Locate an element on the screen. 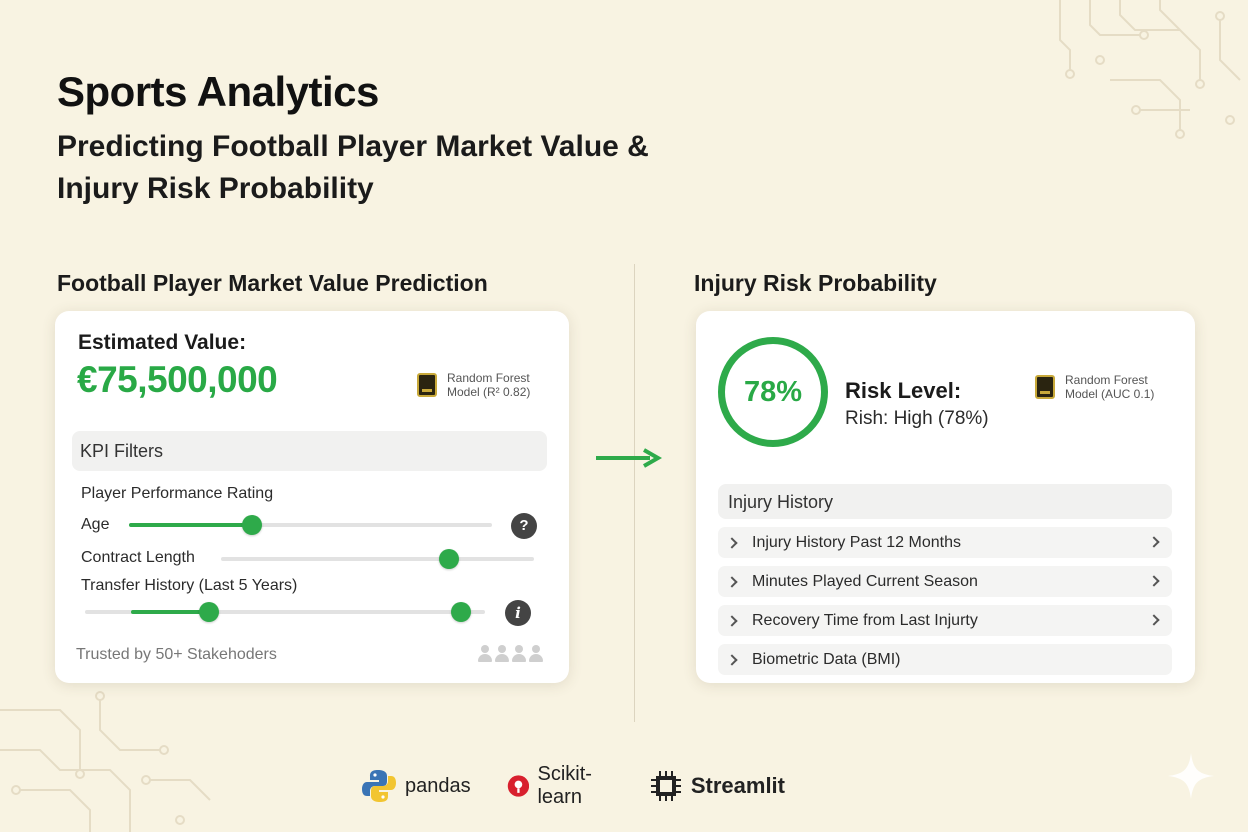 This screenshot has height=832, width=1248. sparkle-icon is located at coordinates (1191, 776).